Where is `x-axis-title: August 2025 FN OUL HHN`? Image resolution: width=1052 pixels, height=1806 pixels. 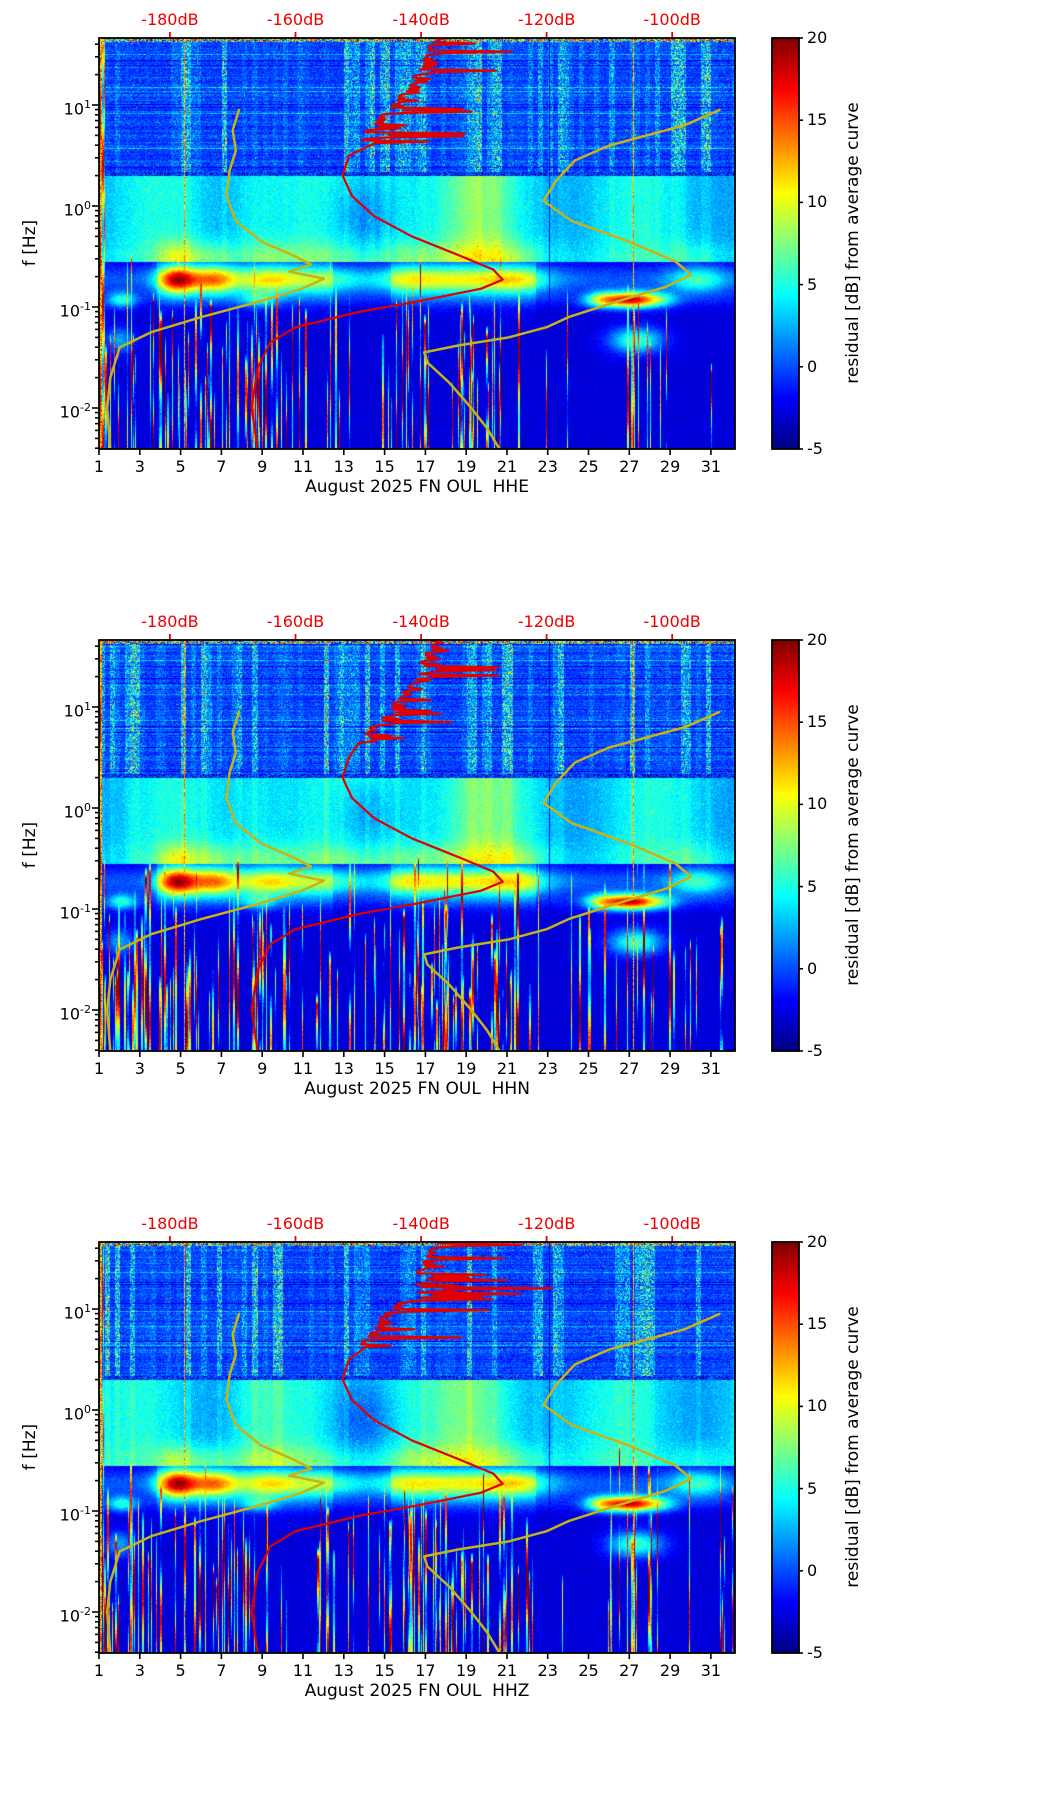
x-axis-title: August 2025 FN OUL HHN is located at coordinates (417, 1089).